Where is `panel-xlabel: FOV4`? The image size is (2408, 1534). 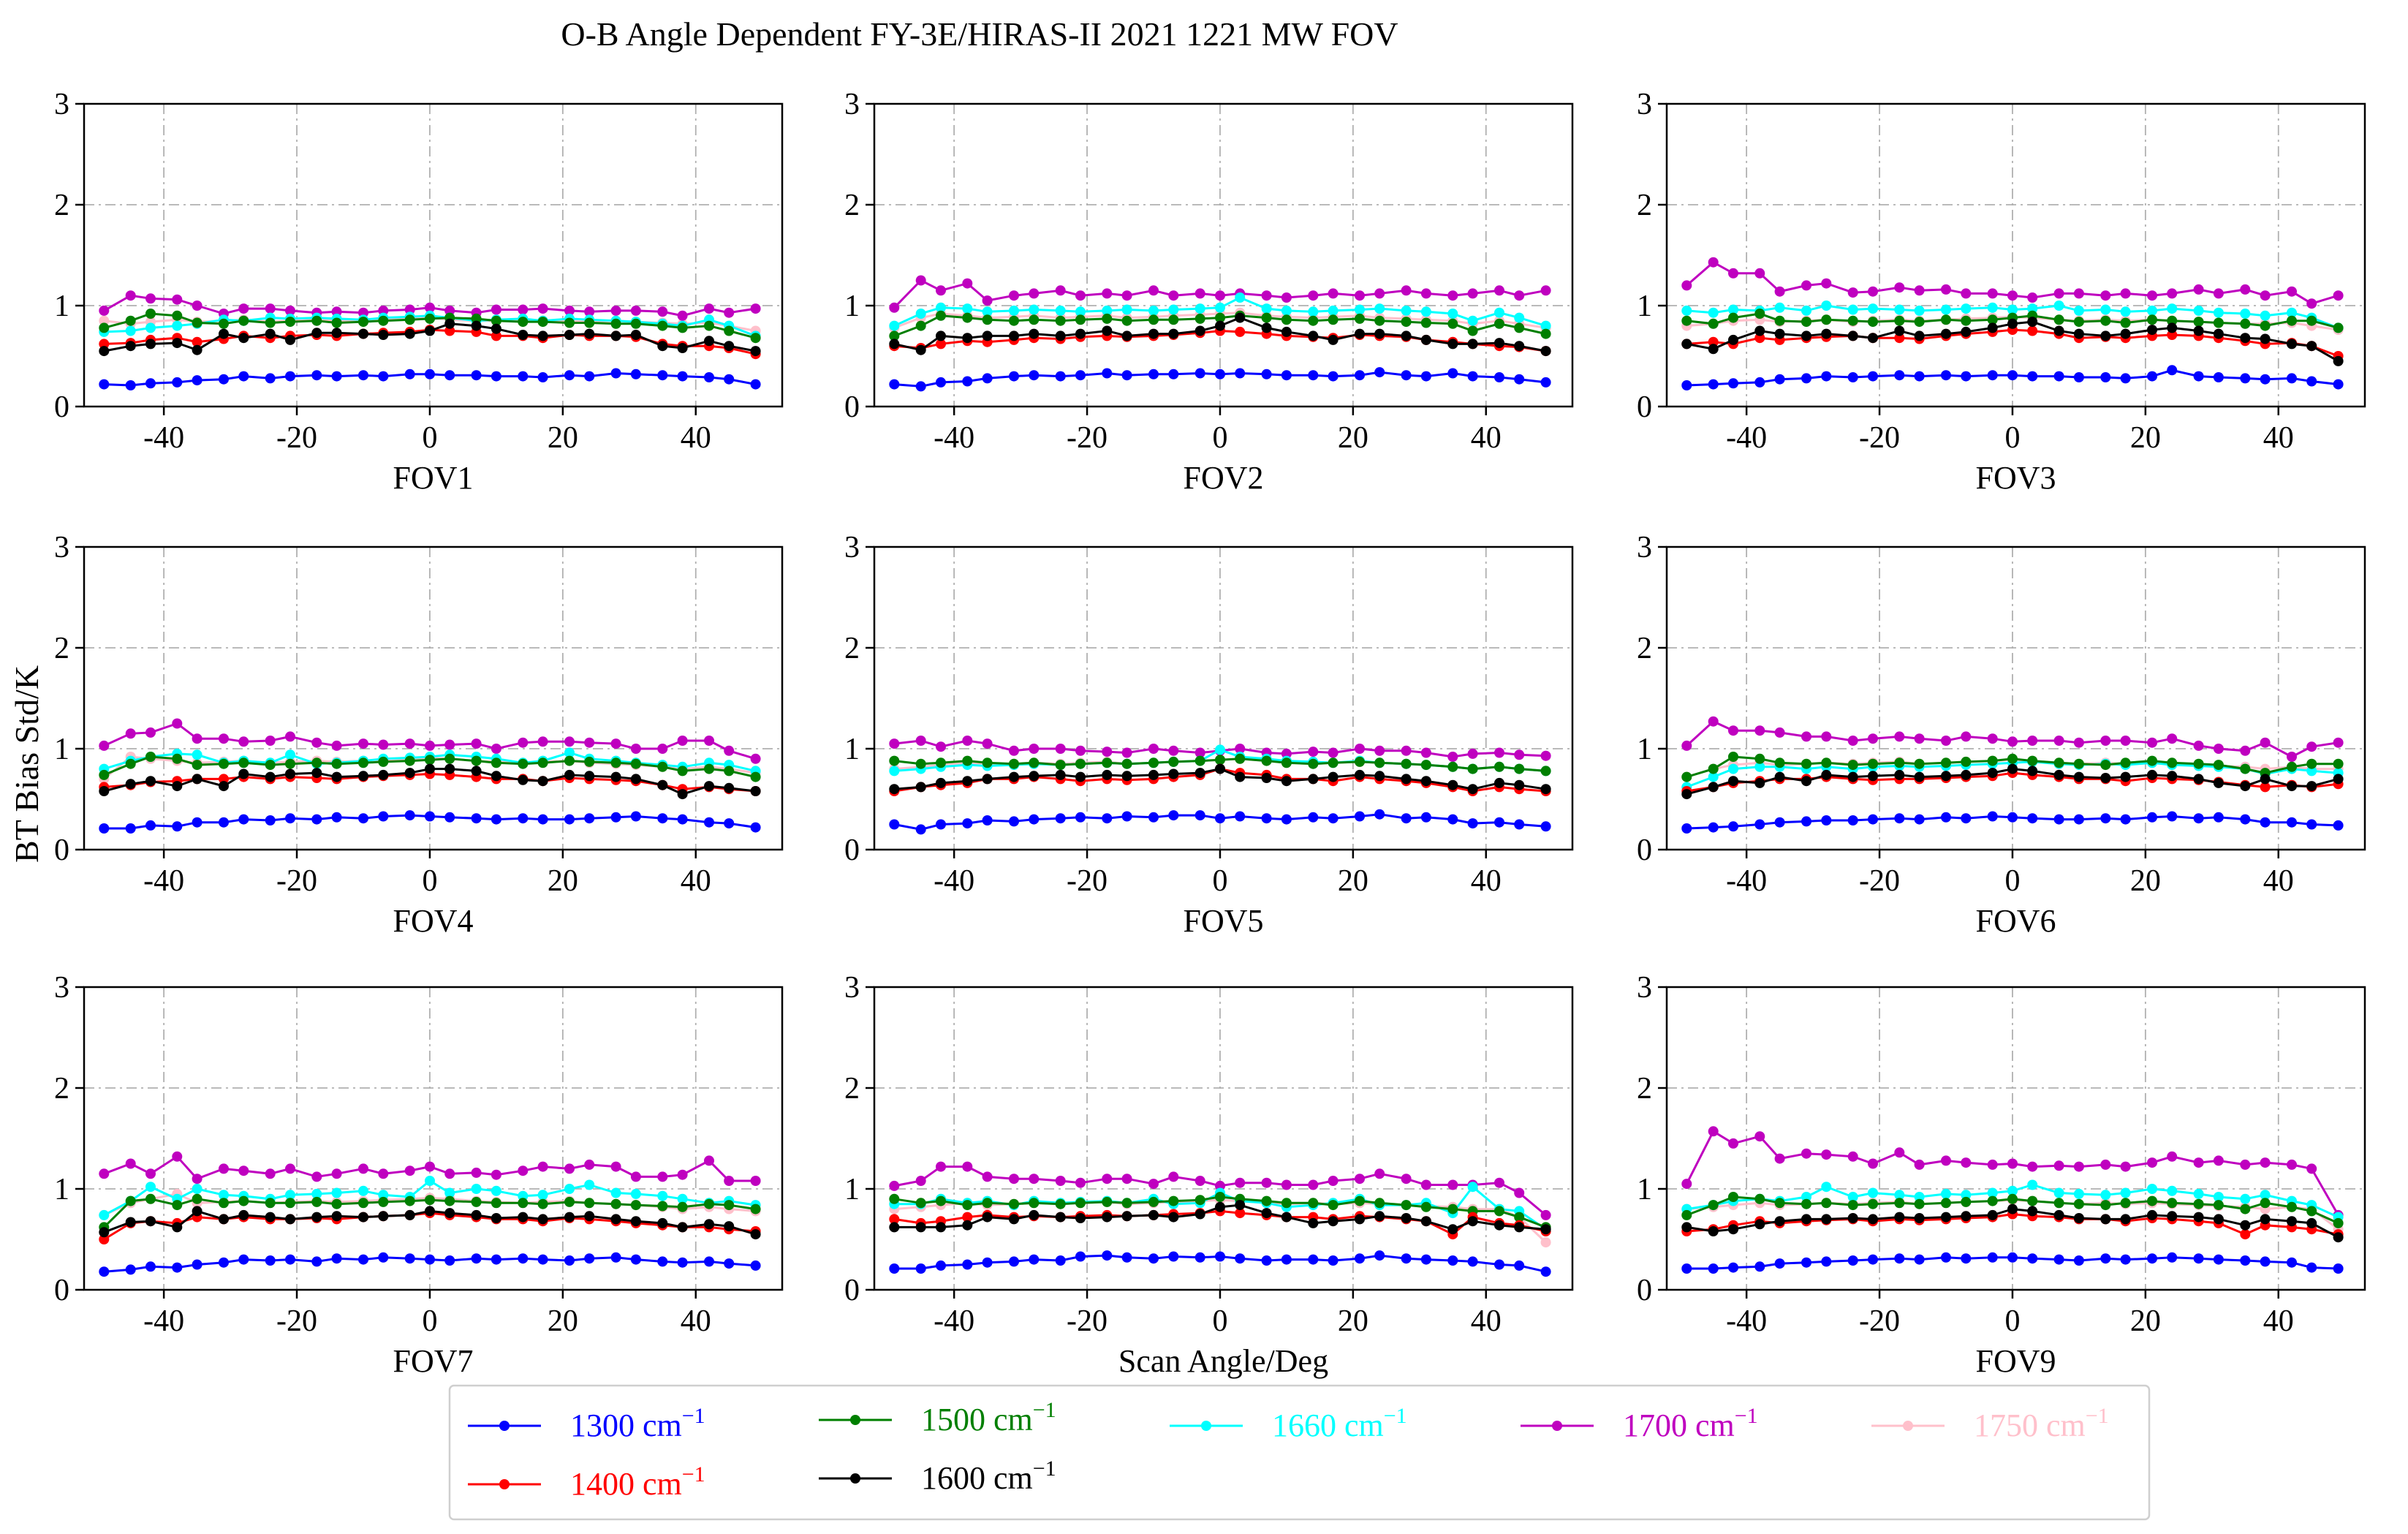 panel-xlabel: FOV4 is located at coordinates (433, 921).